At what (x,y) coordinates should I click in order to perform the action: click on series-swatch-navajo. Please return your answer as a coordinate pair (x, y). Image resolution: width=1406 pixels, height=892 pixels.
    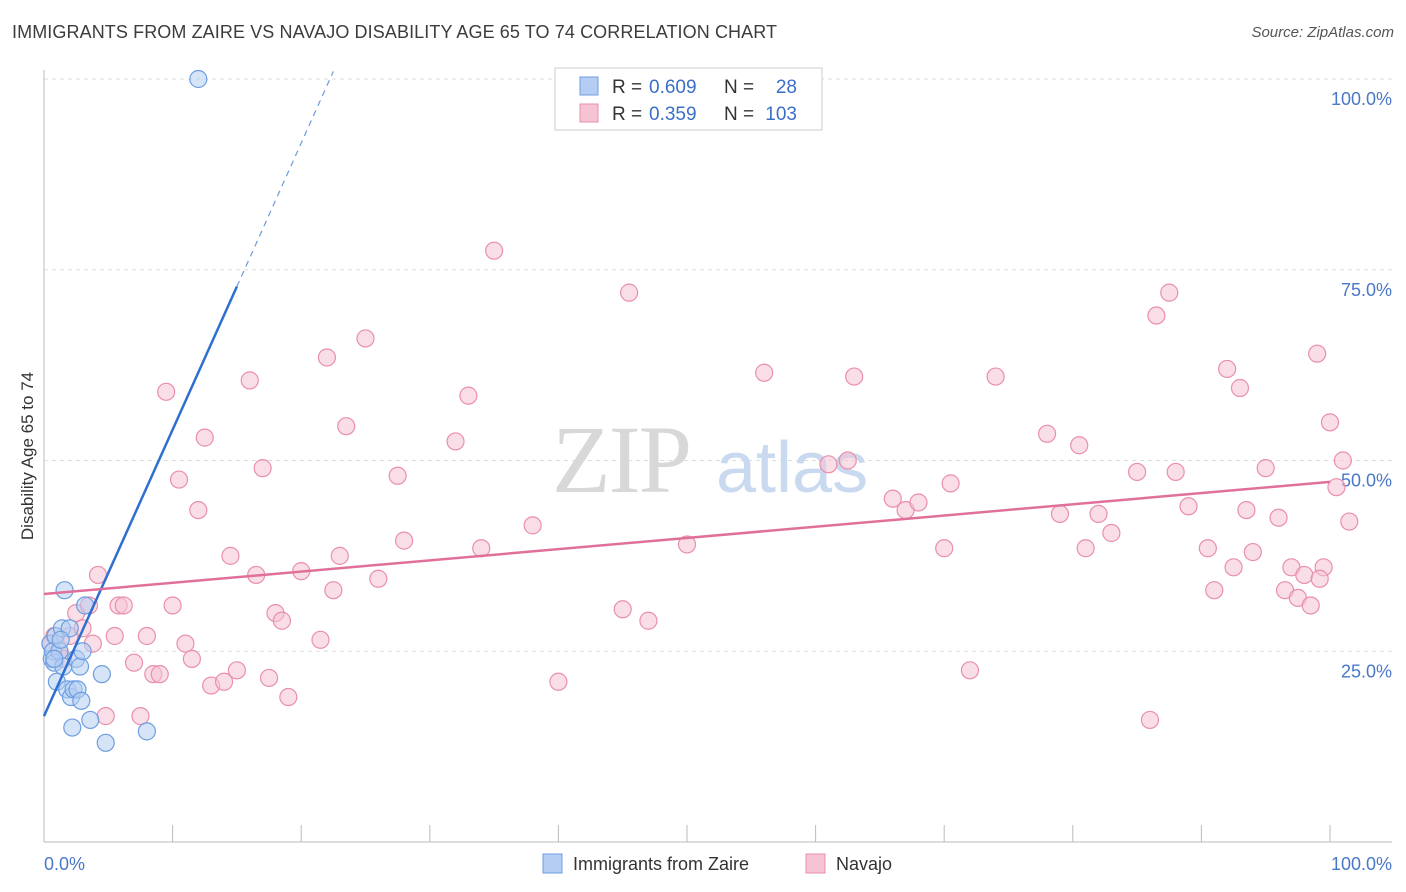
    Looking at the image, I should click on (815, 863).